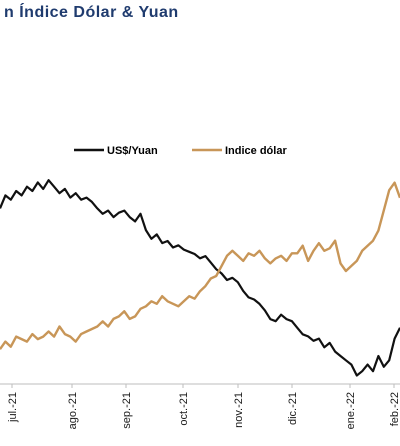 The height and width of the screenshot is (446, 400). I want to click on chart-title: n Índice Dólar & Yuan, so click(91, 12).